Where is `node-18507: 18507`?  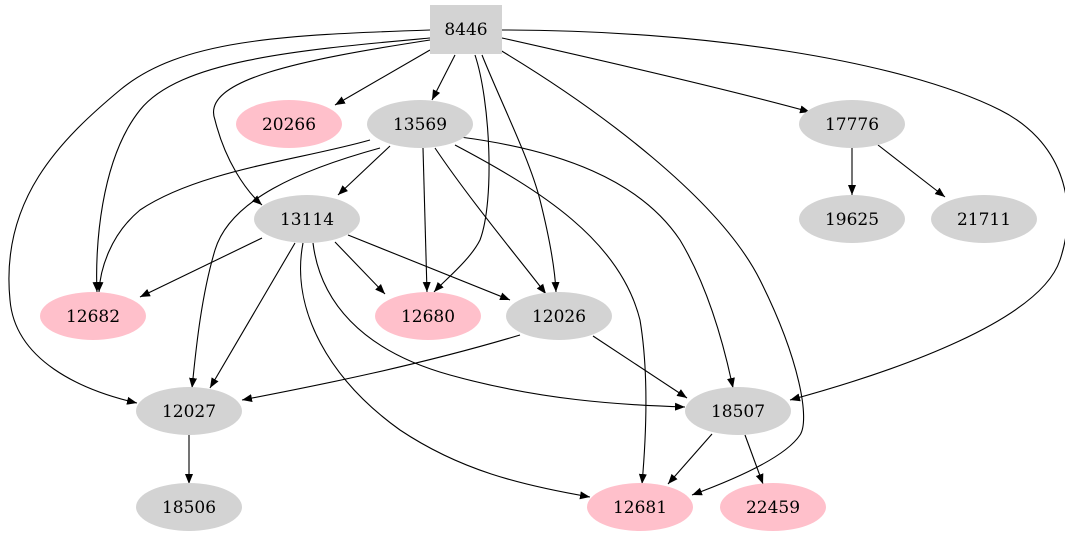 node-18507: 18507 is located at coordinates (738, 411).